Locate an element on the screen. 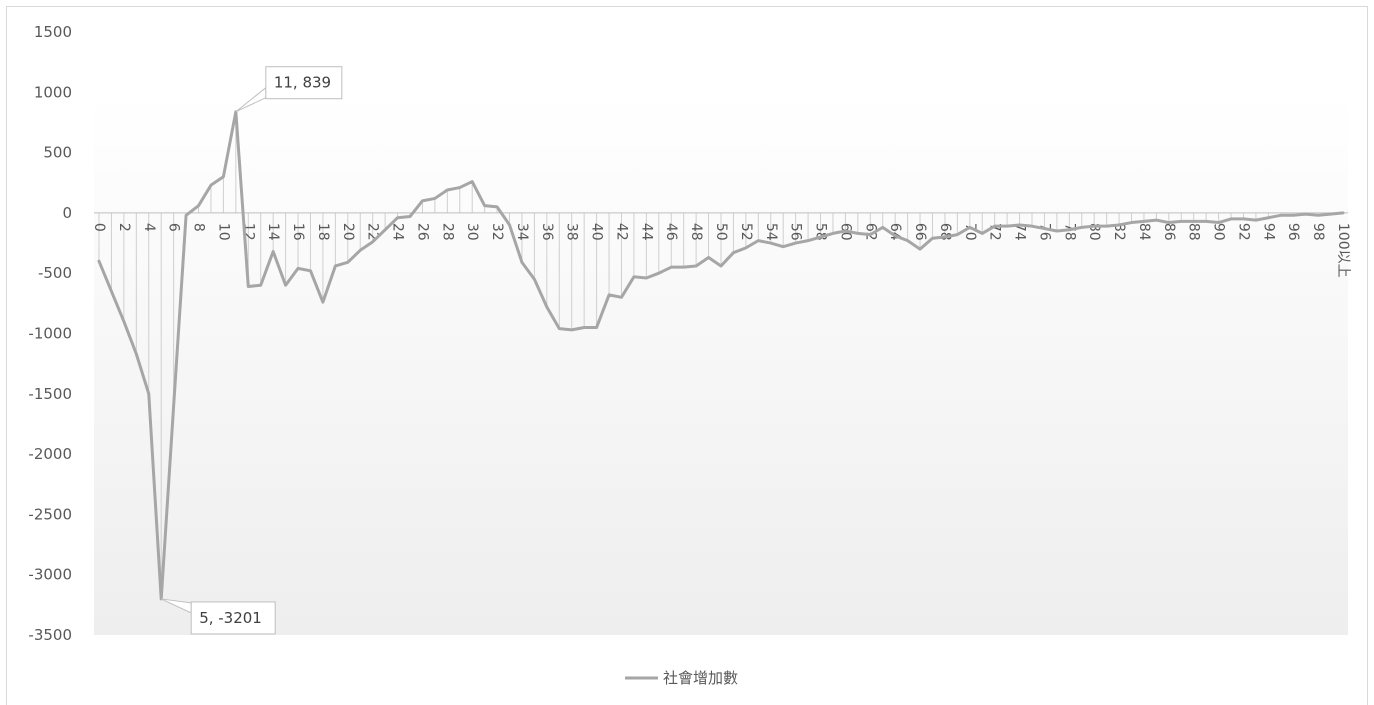  callout-label: 11, 839 is located at coordinates (302, 83).